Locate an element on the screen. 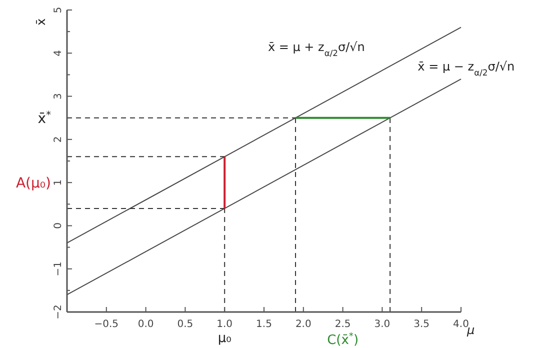 The width and height of the screenshot is (540, 348). y-tick-label: 1 is located at coordinates (58, 182).